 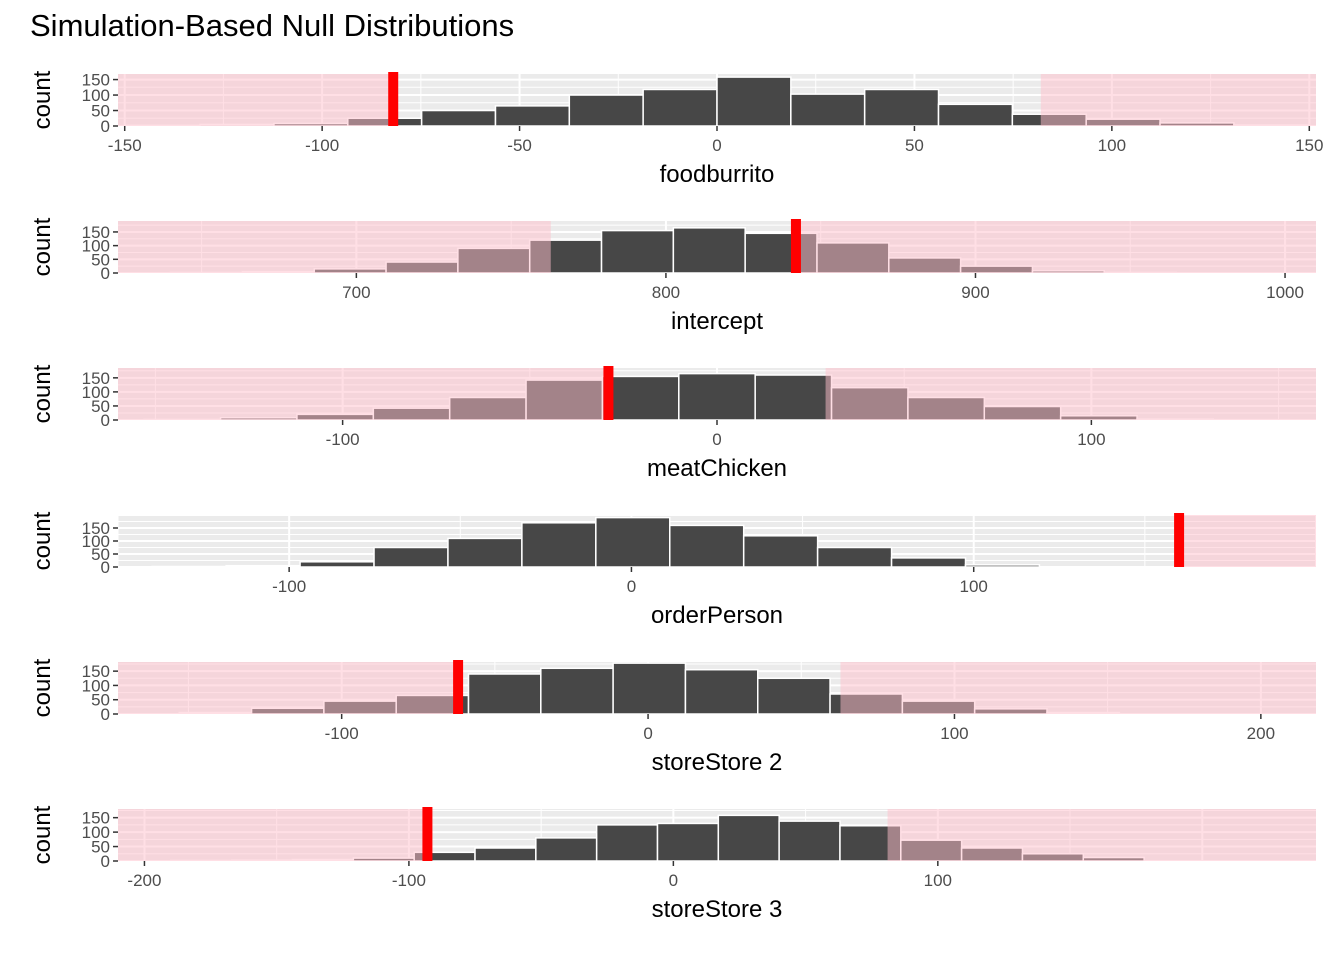 I want to click on x-tick-label: 900, so click(x=975, y=292).